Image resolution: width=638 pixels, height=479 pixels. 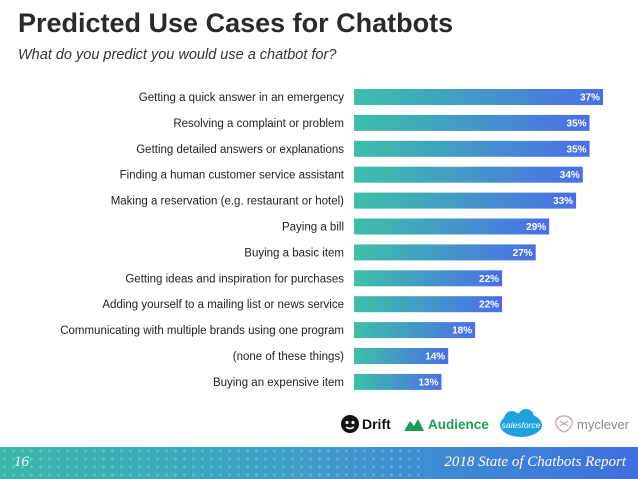 What do you see at coordinates (435, 357) in the screenshot?
I see `value-label: 14%` at bounding box center [435, 357].